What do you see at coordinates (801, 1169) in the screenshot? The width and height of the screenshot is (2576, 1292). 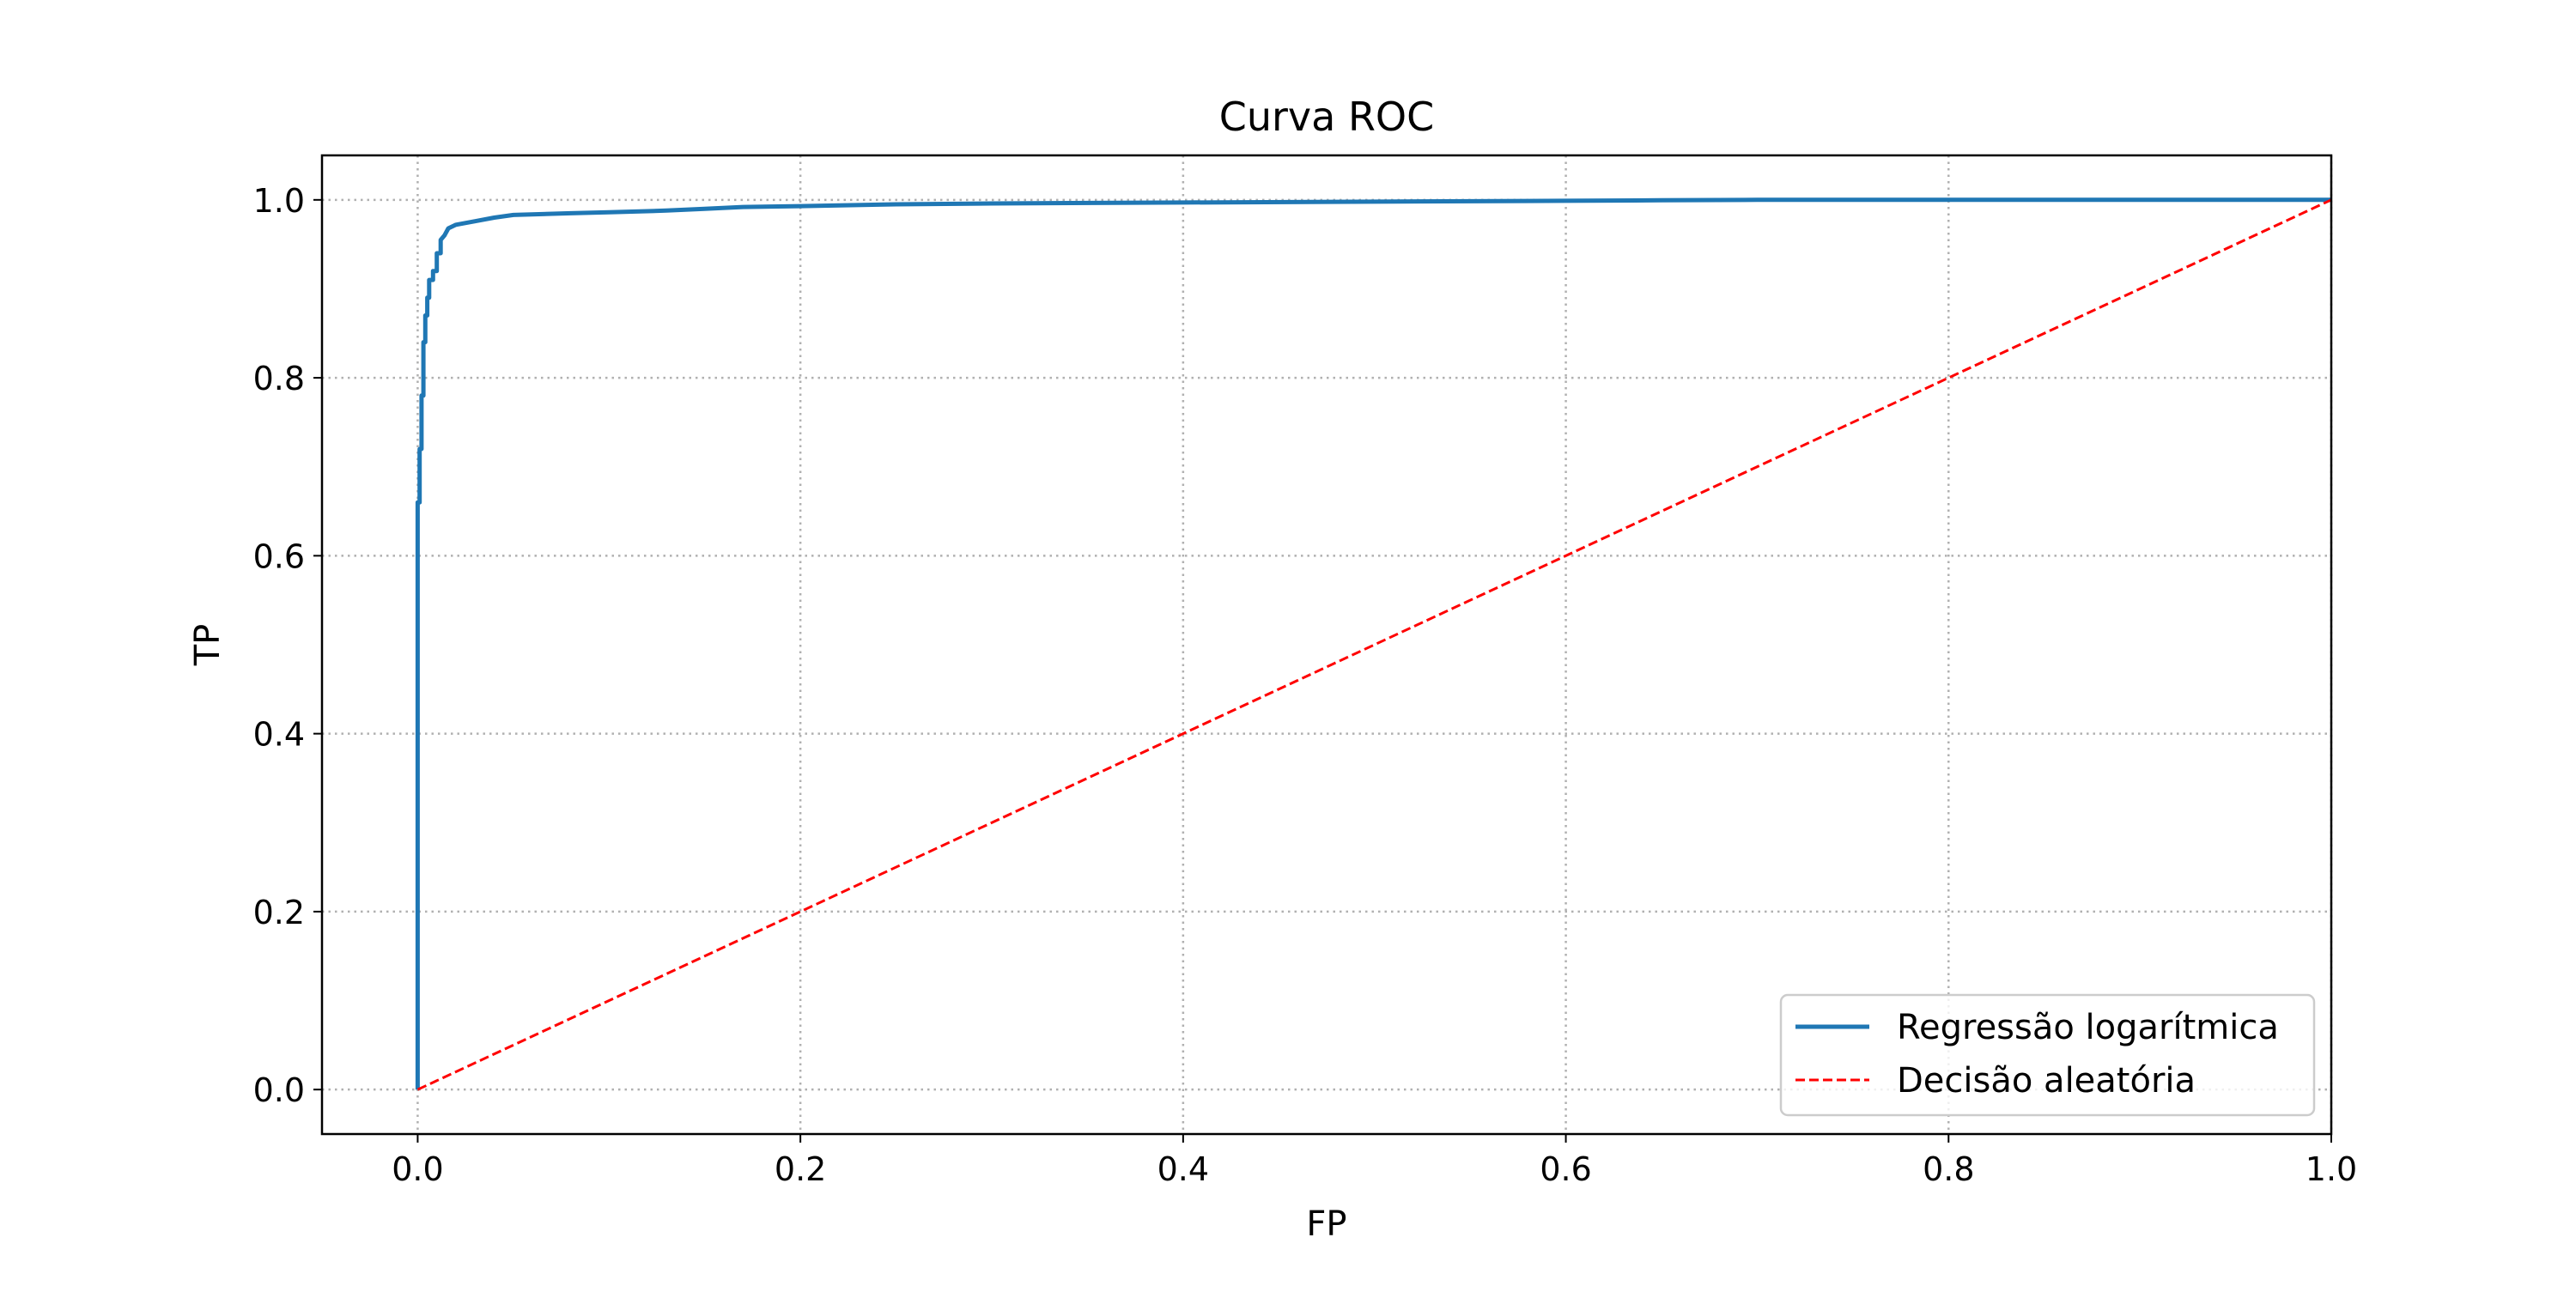 I see `x-tick-label: 0.2` at bounding box center [801, 1169].